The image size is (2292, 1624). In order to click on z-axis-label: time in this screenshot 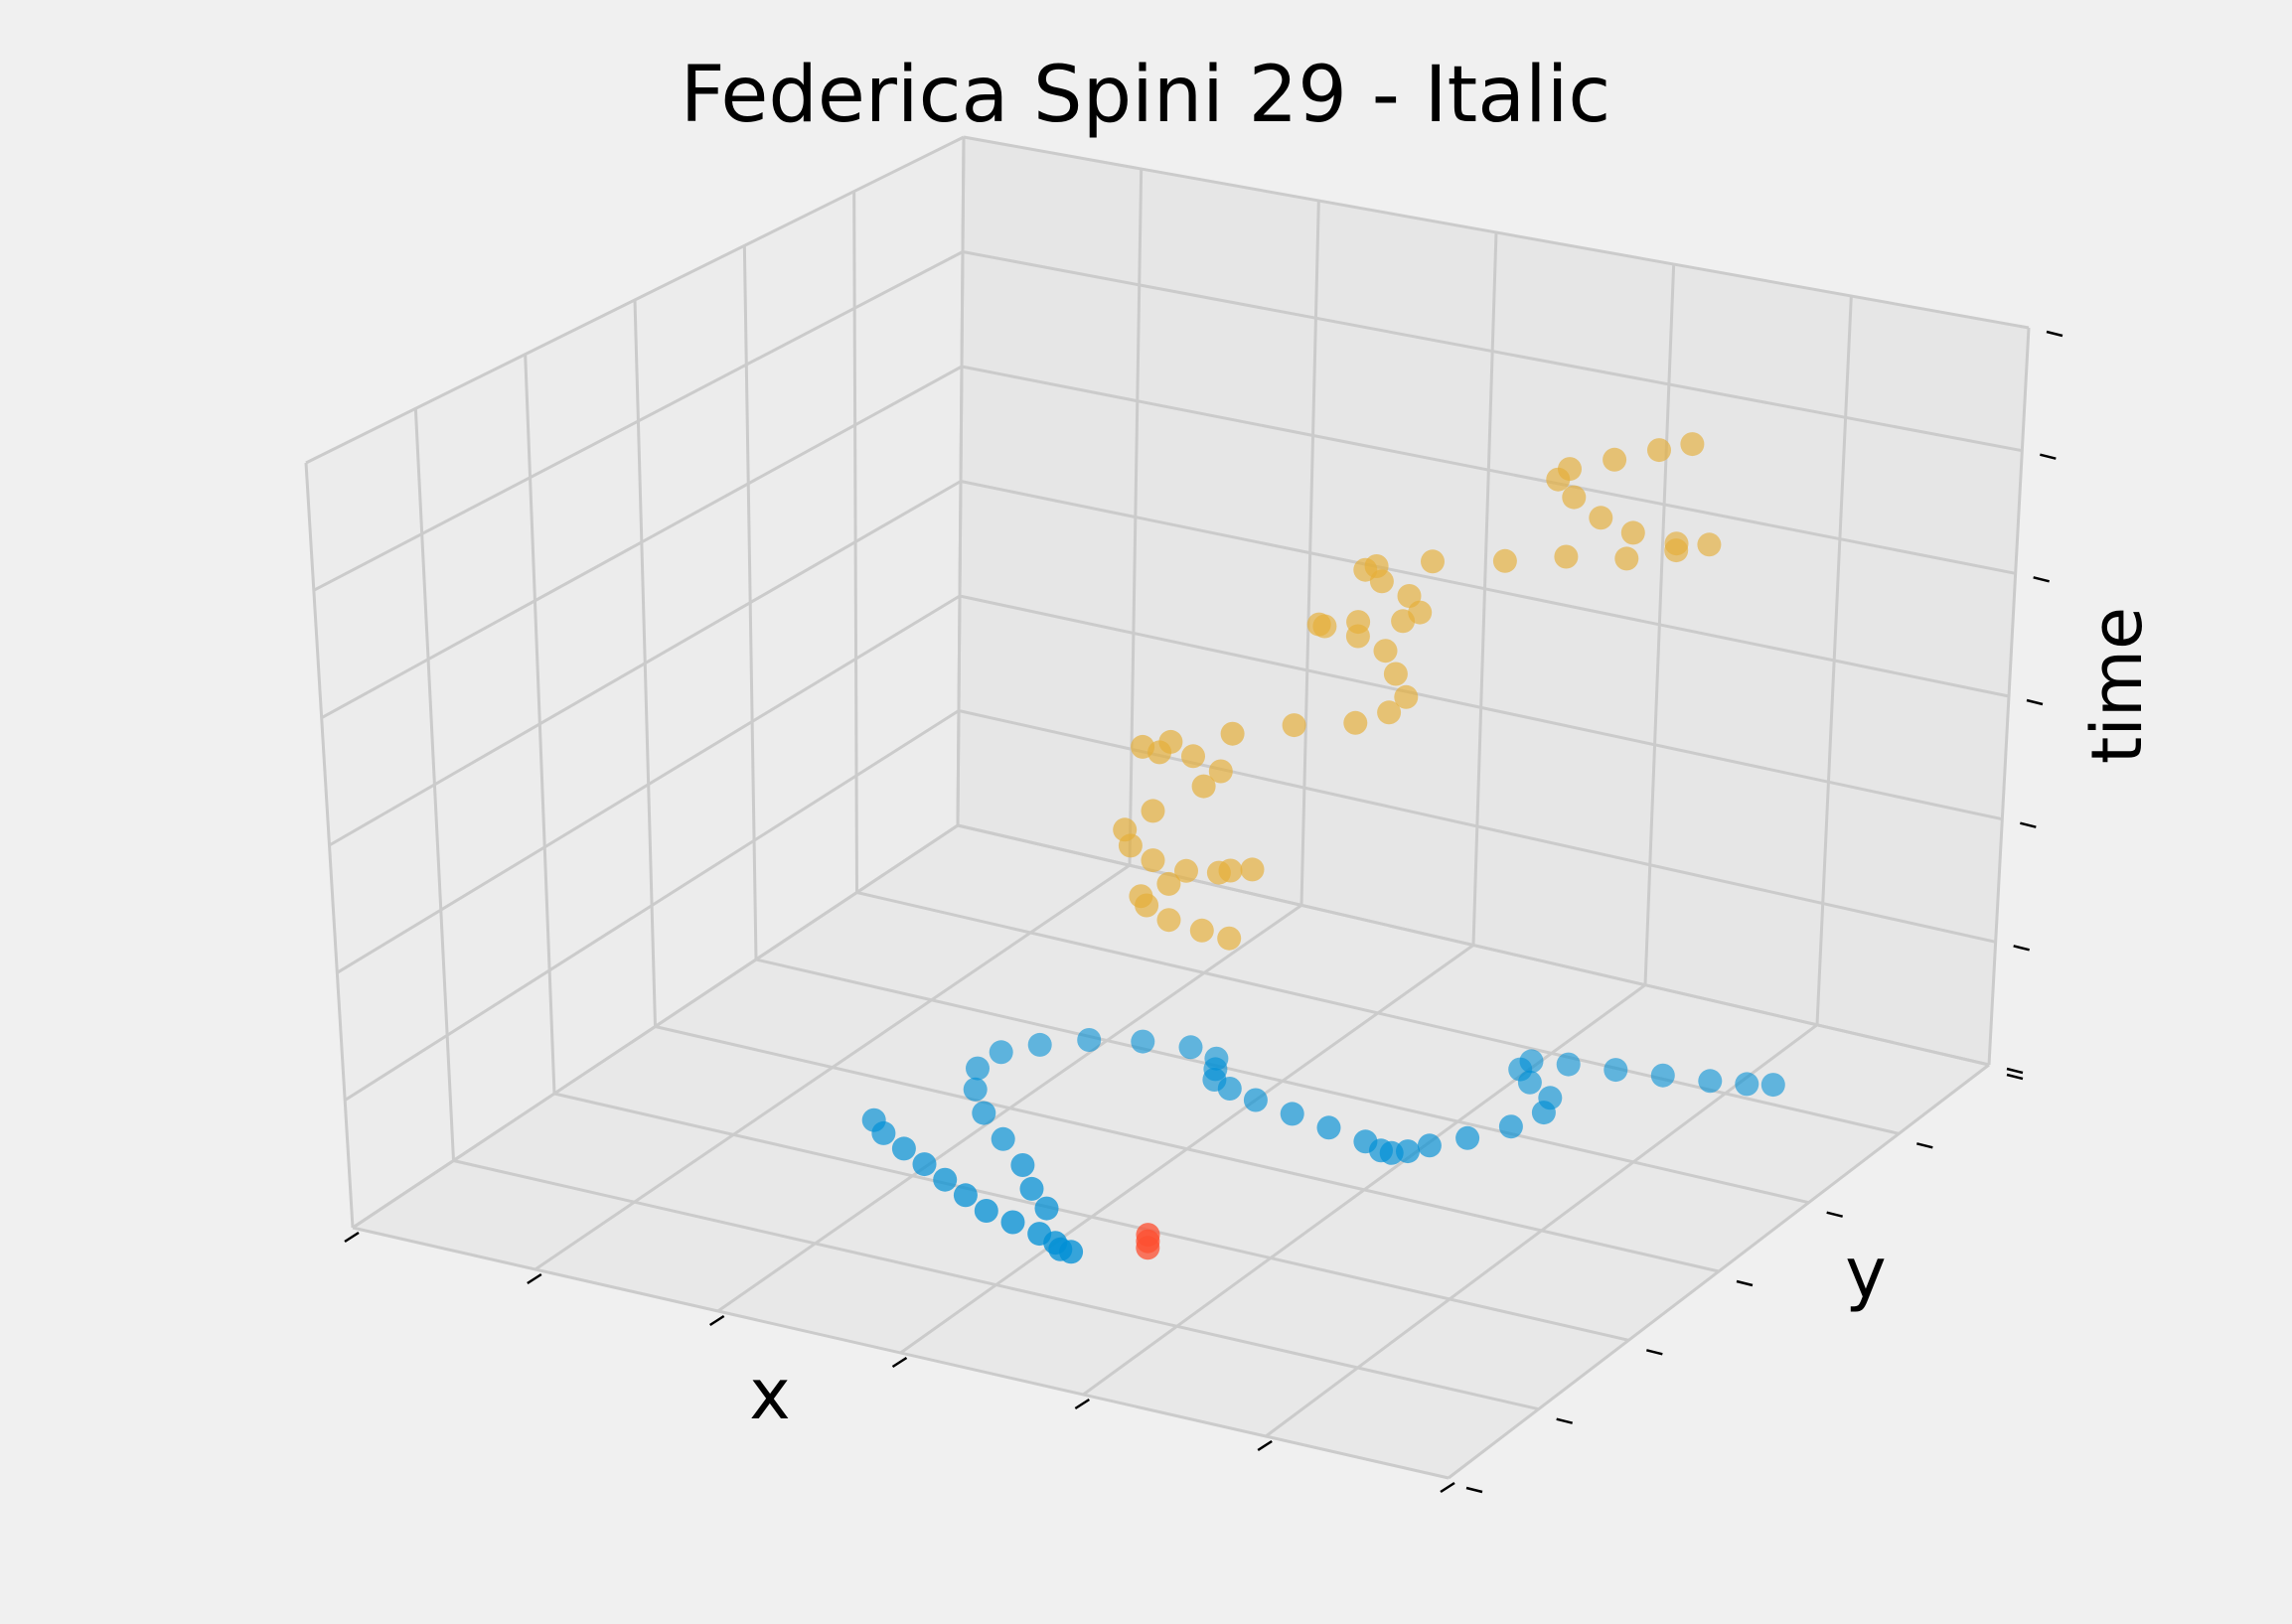, I will do `click(2117, 685)`.